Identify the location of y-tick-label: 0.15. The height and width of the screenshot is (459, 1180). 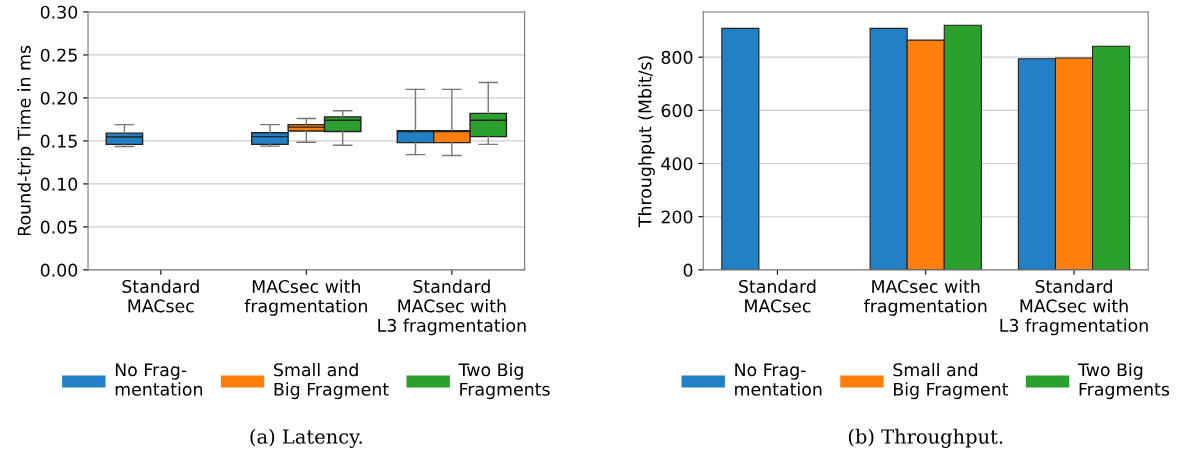
(58, 141).